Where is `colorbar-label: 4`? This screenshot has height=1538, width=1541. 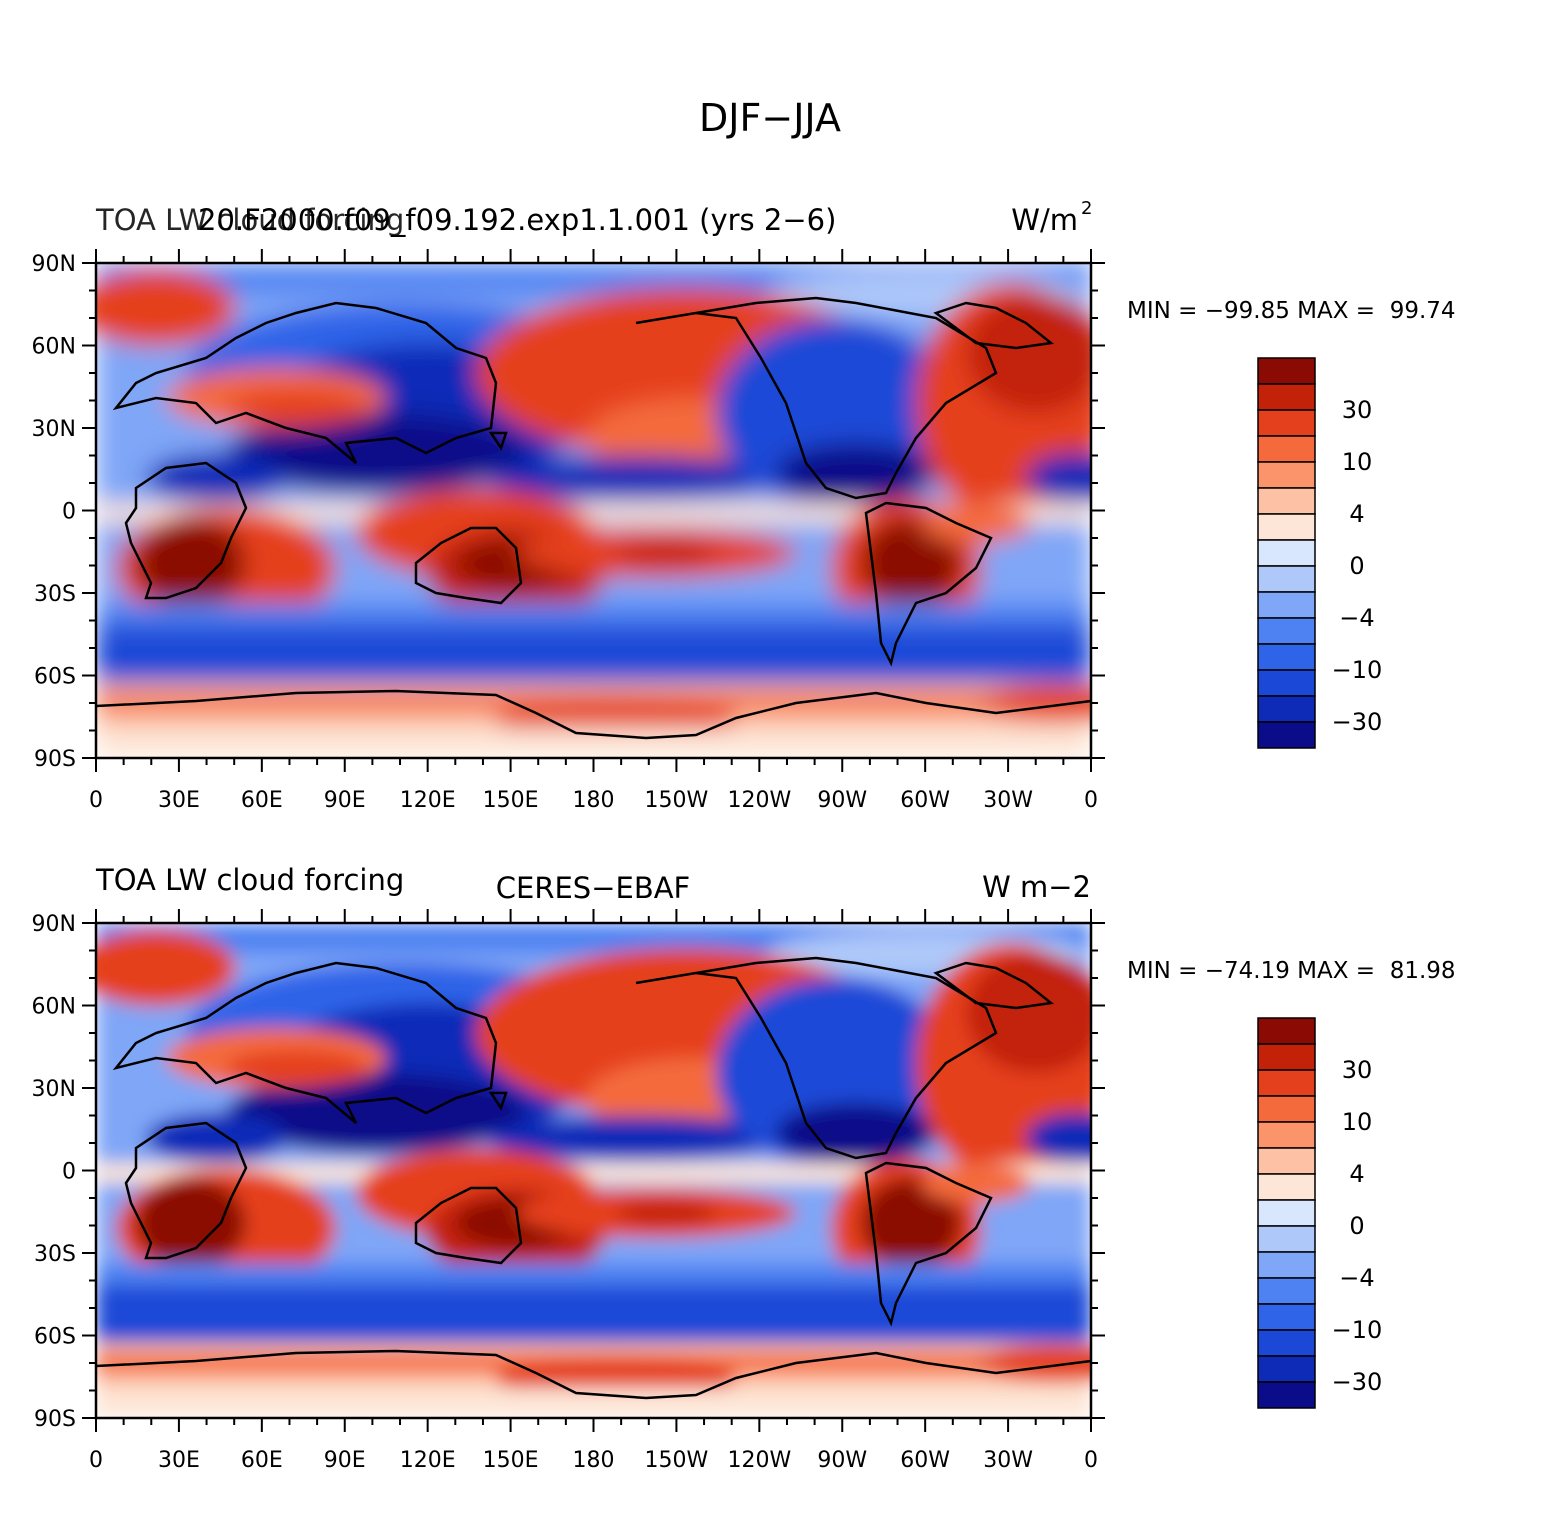
colorbar-label: 4 is located at coordinates (1356, 514).